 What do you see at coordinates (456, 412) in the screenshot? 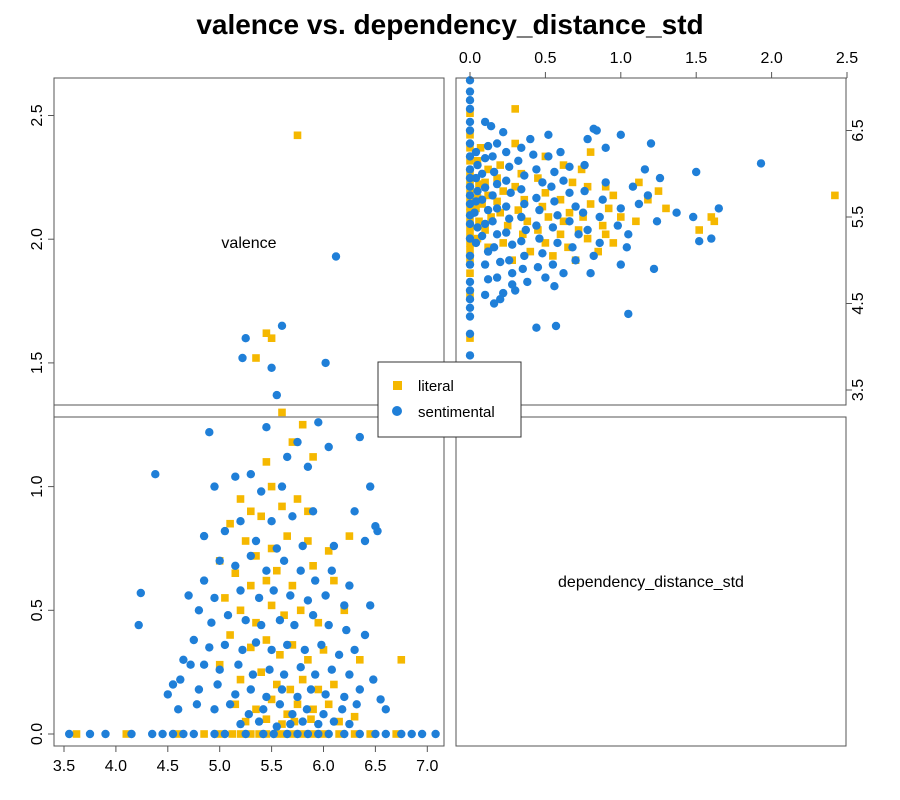
I see `legend-label-sentimental: sentimental` at bounding box center [456, 412].